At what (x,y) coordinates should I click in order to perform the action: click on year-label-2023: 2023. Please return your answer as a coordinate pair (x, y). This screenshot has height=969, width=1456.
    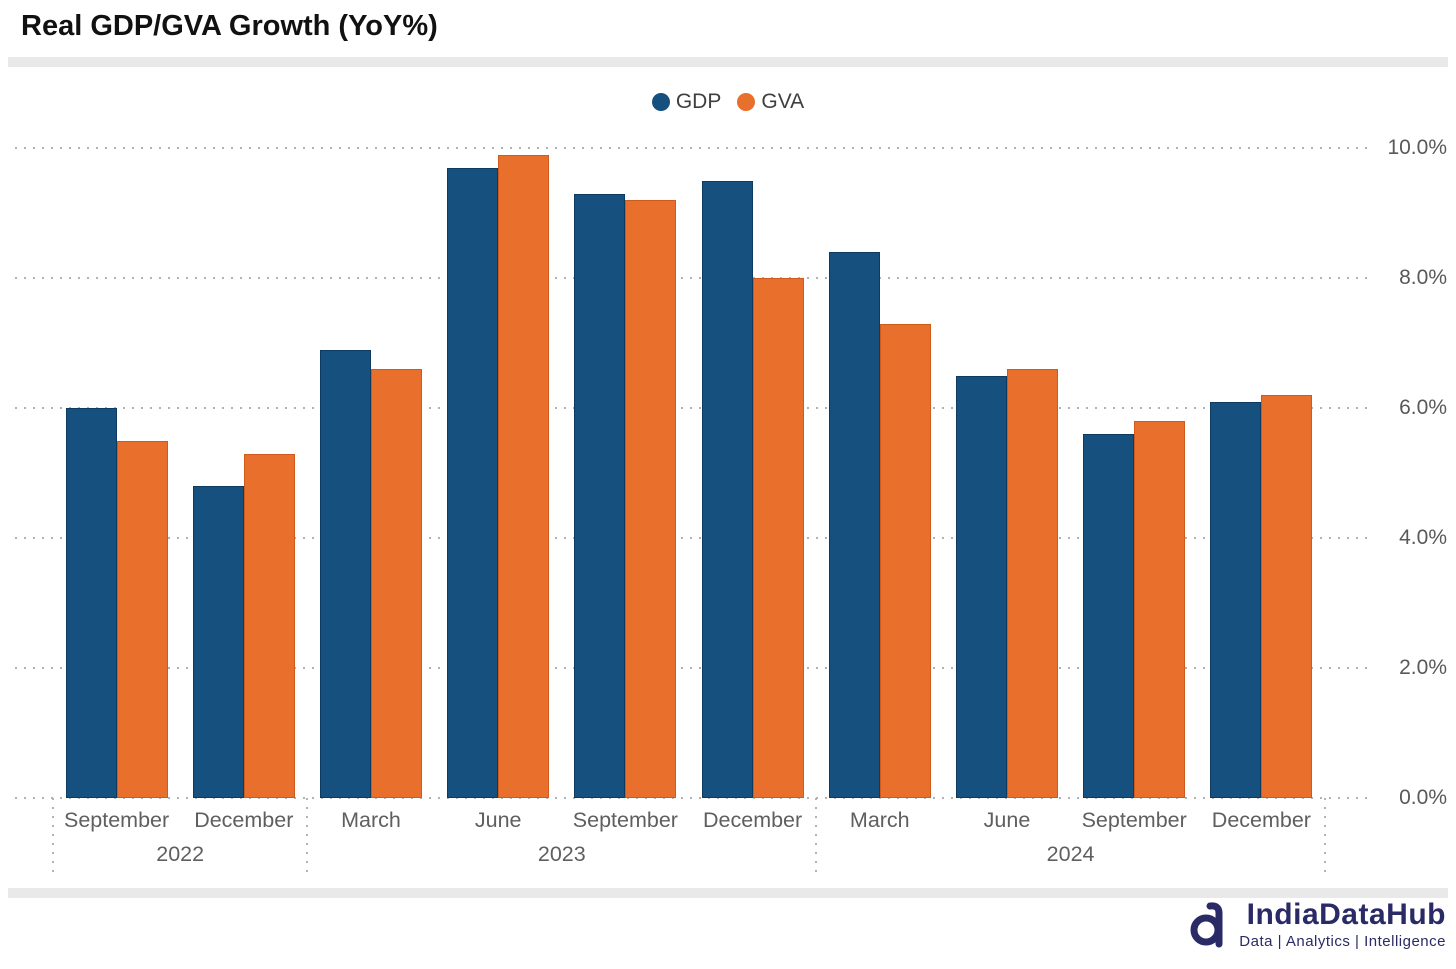
    Looking at the image, I should click on (561, 854).